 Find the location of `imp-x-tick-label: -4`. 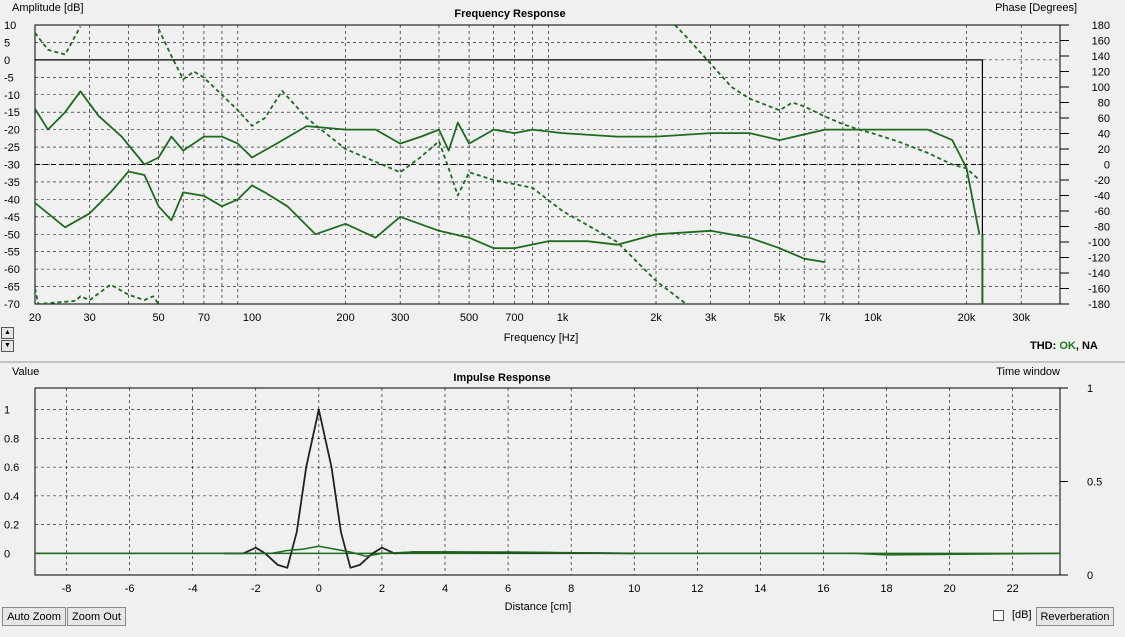

imp-x-tick-label: -4 is located at coordinates (193, 589).